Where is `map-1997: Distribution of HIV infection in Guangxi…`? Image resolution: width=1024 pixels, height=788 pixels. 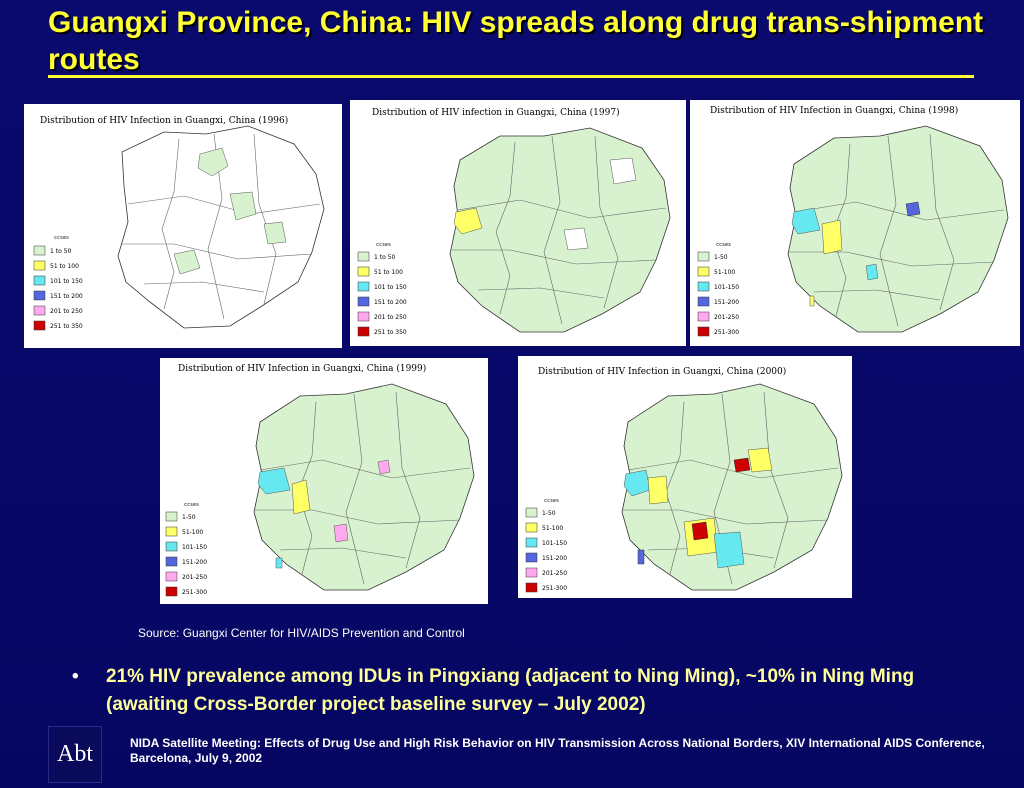
map-1997: Distribution of HIV infection in Guangxi… is located at coordinates (518, 223).